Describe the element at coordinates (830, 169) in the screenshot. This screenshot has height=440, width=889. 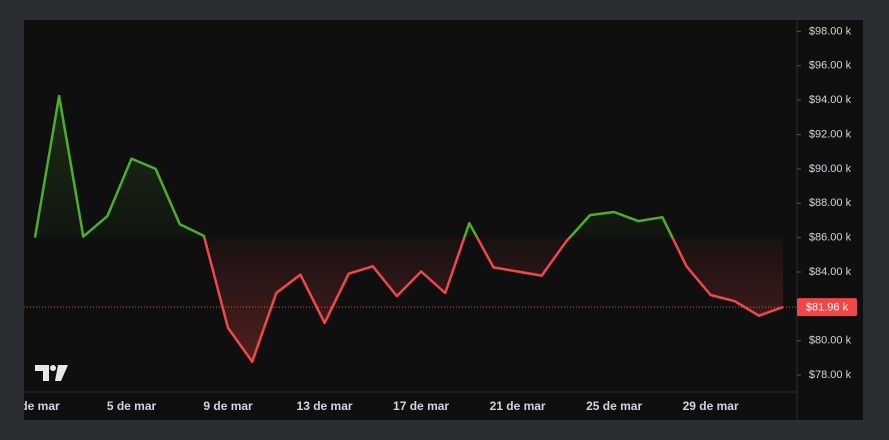
I see `y-tick-label: $90.00 k` at that location.